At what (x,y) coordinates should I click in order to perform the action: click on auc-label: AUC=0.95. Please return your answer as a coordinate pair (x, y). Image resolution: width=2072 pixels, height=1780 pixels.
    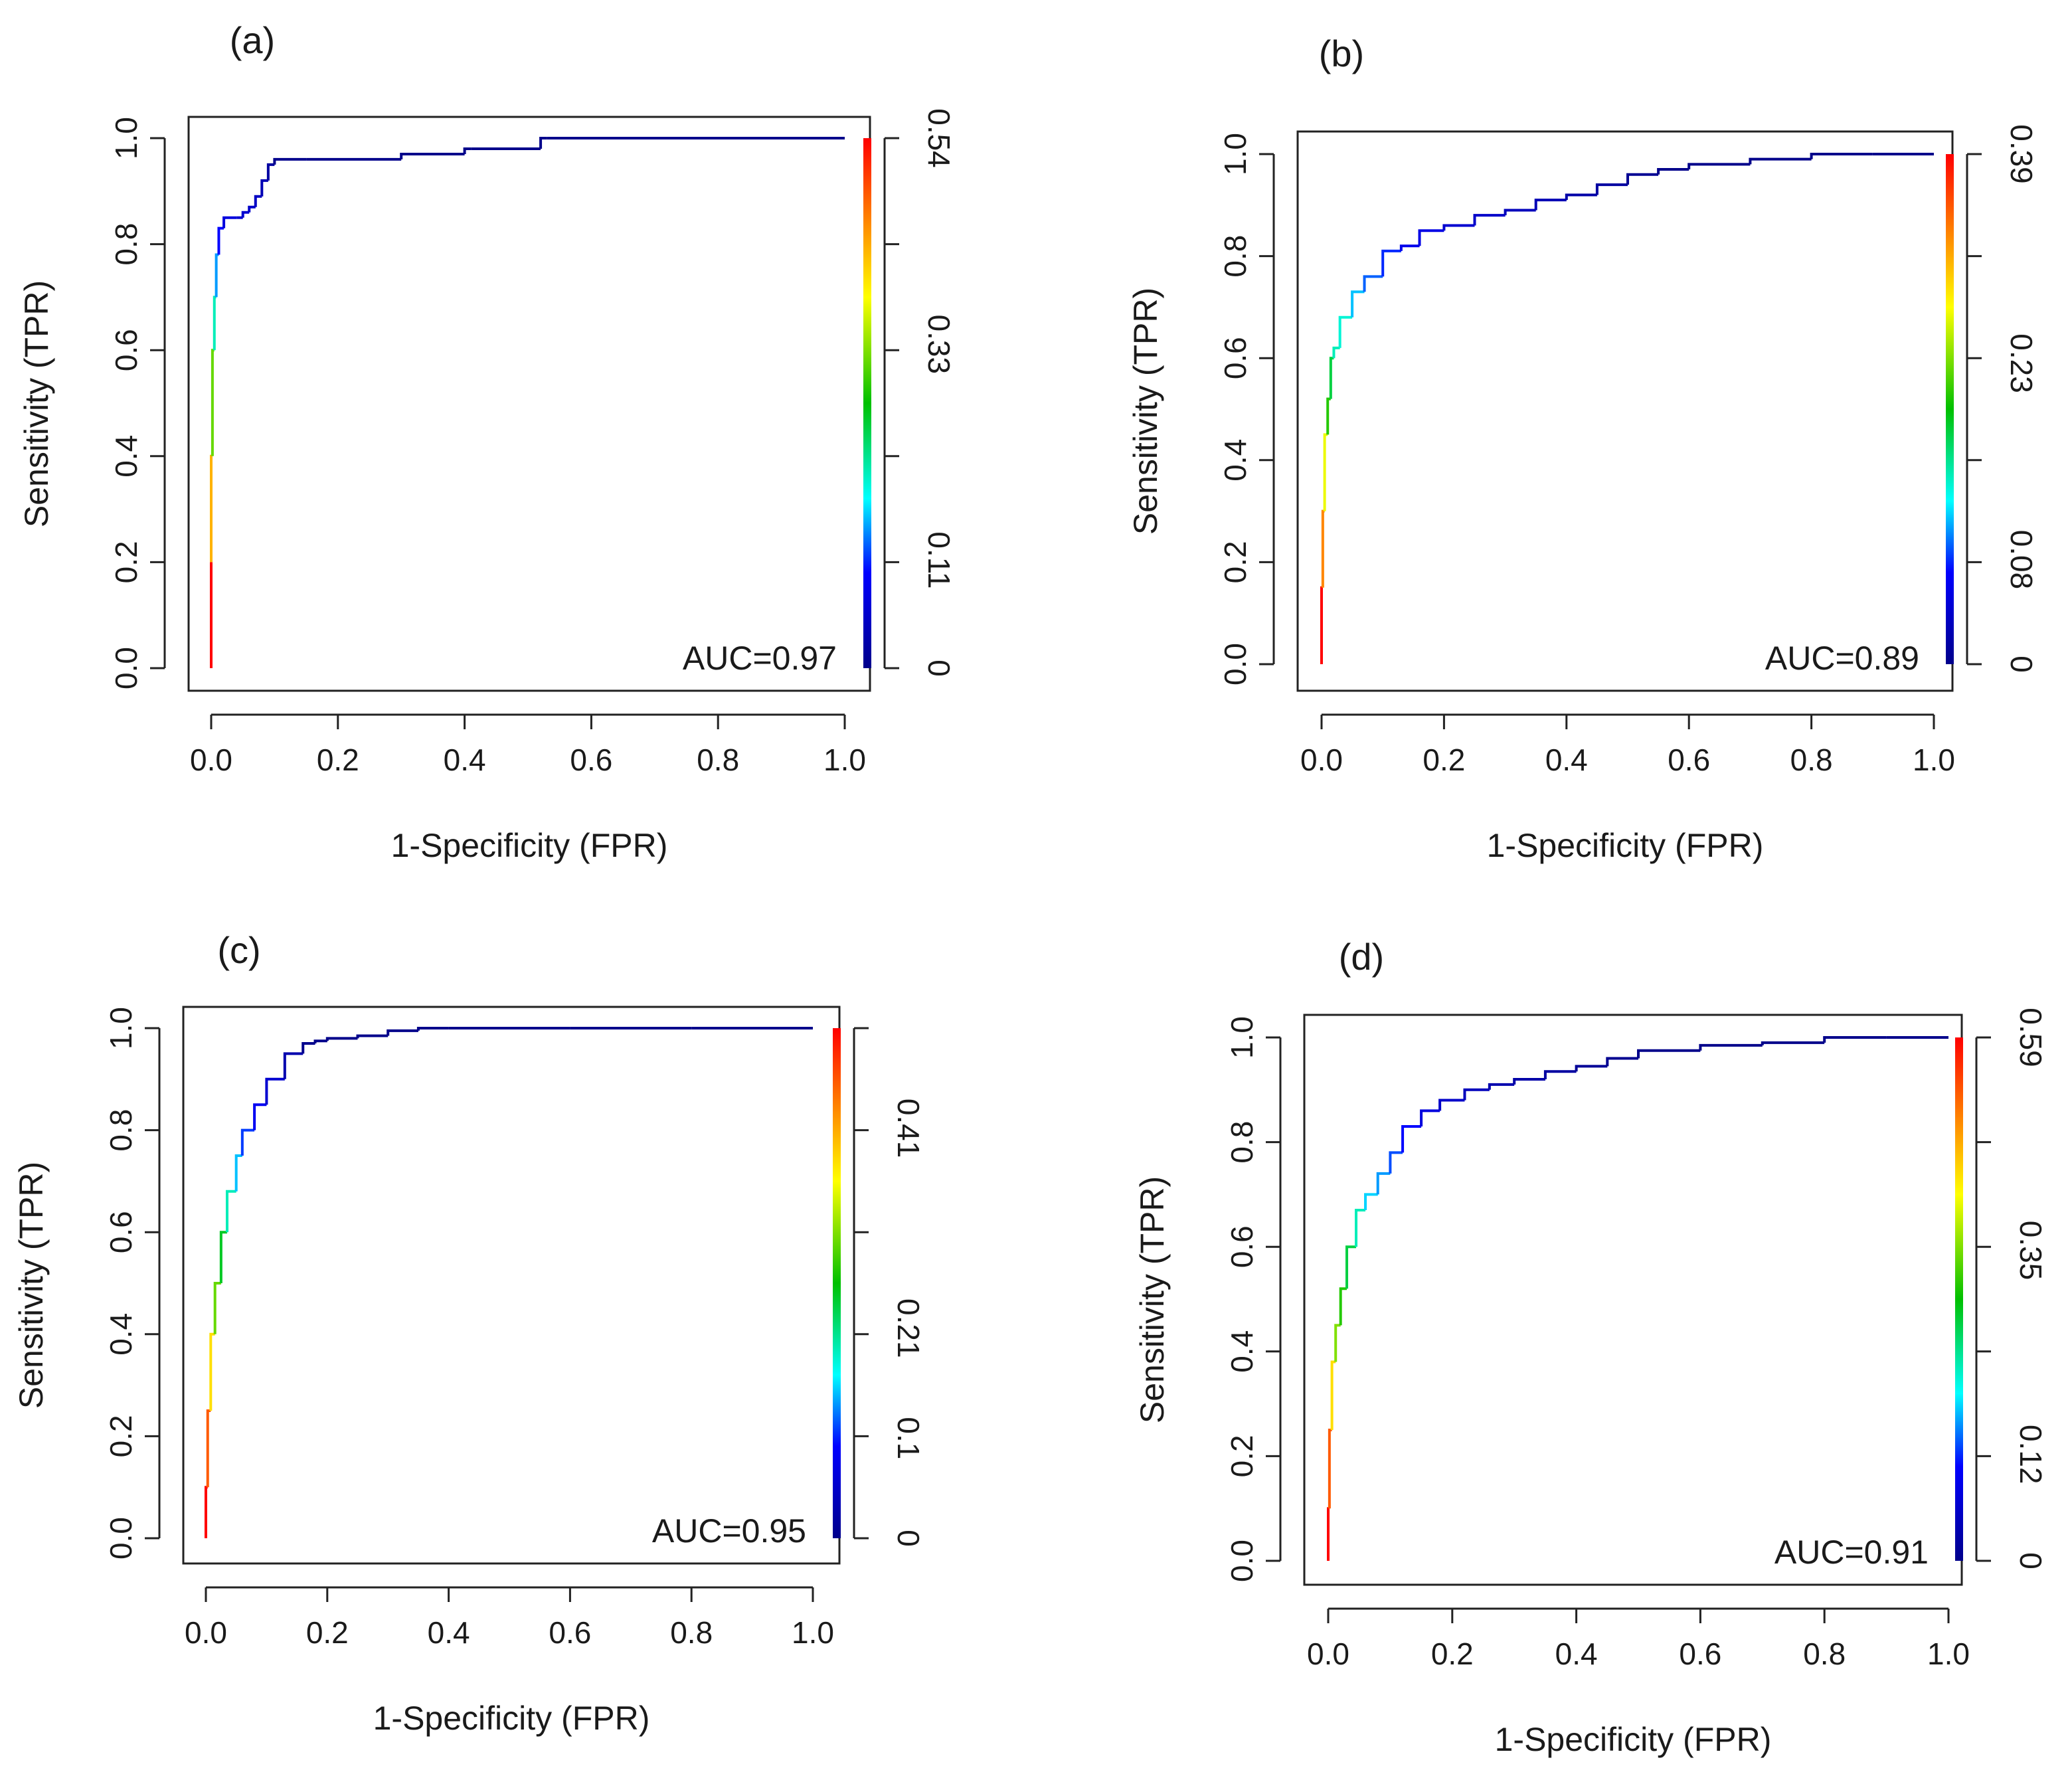
    Looking at the image, I should click on (729, 1531).